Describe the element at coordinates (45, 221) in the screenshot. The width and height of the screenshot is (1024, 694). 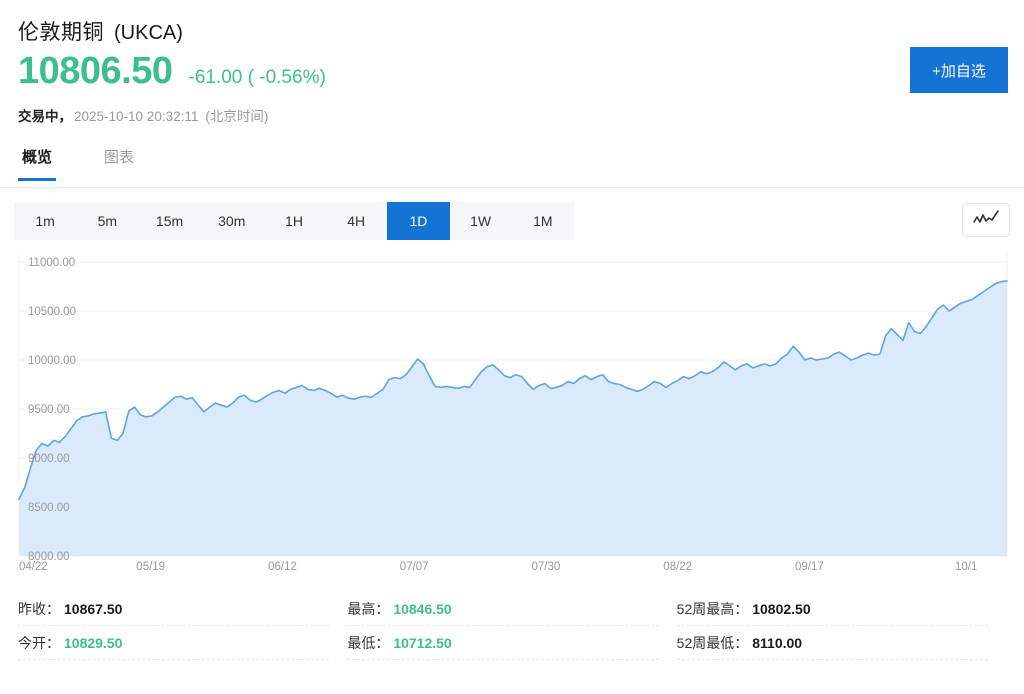
I see `timeframe-1m: 1m` at that location.